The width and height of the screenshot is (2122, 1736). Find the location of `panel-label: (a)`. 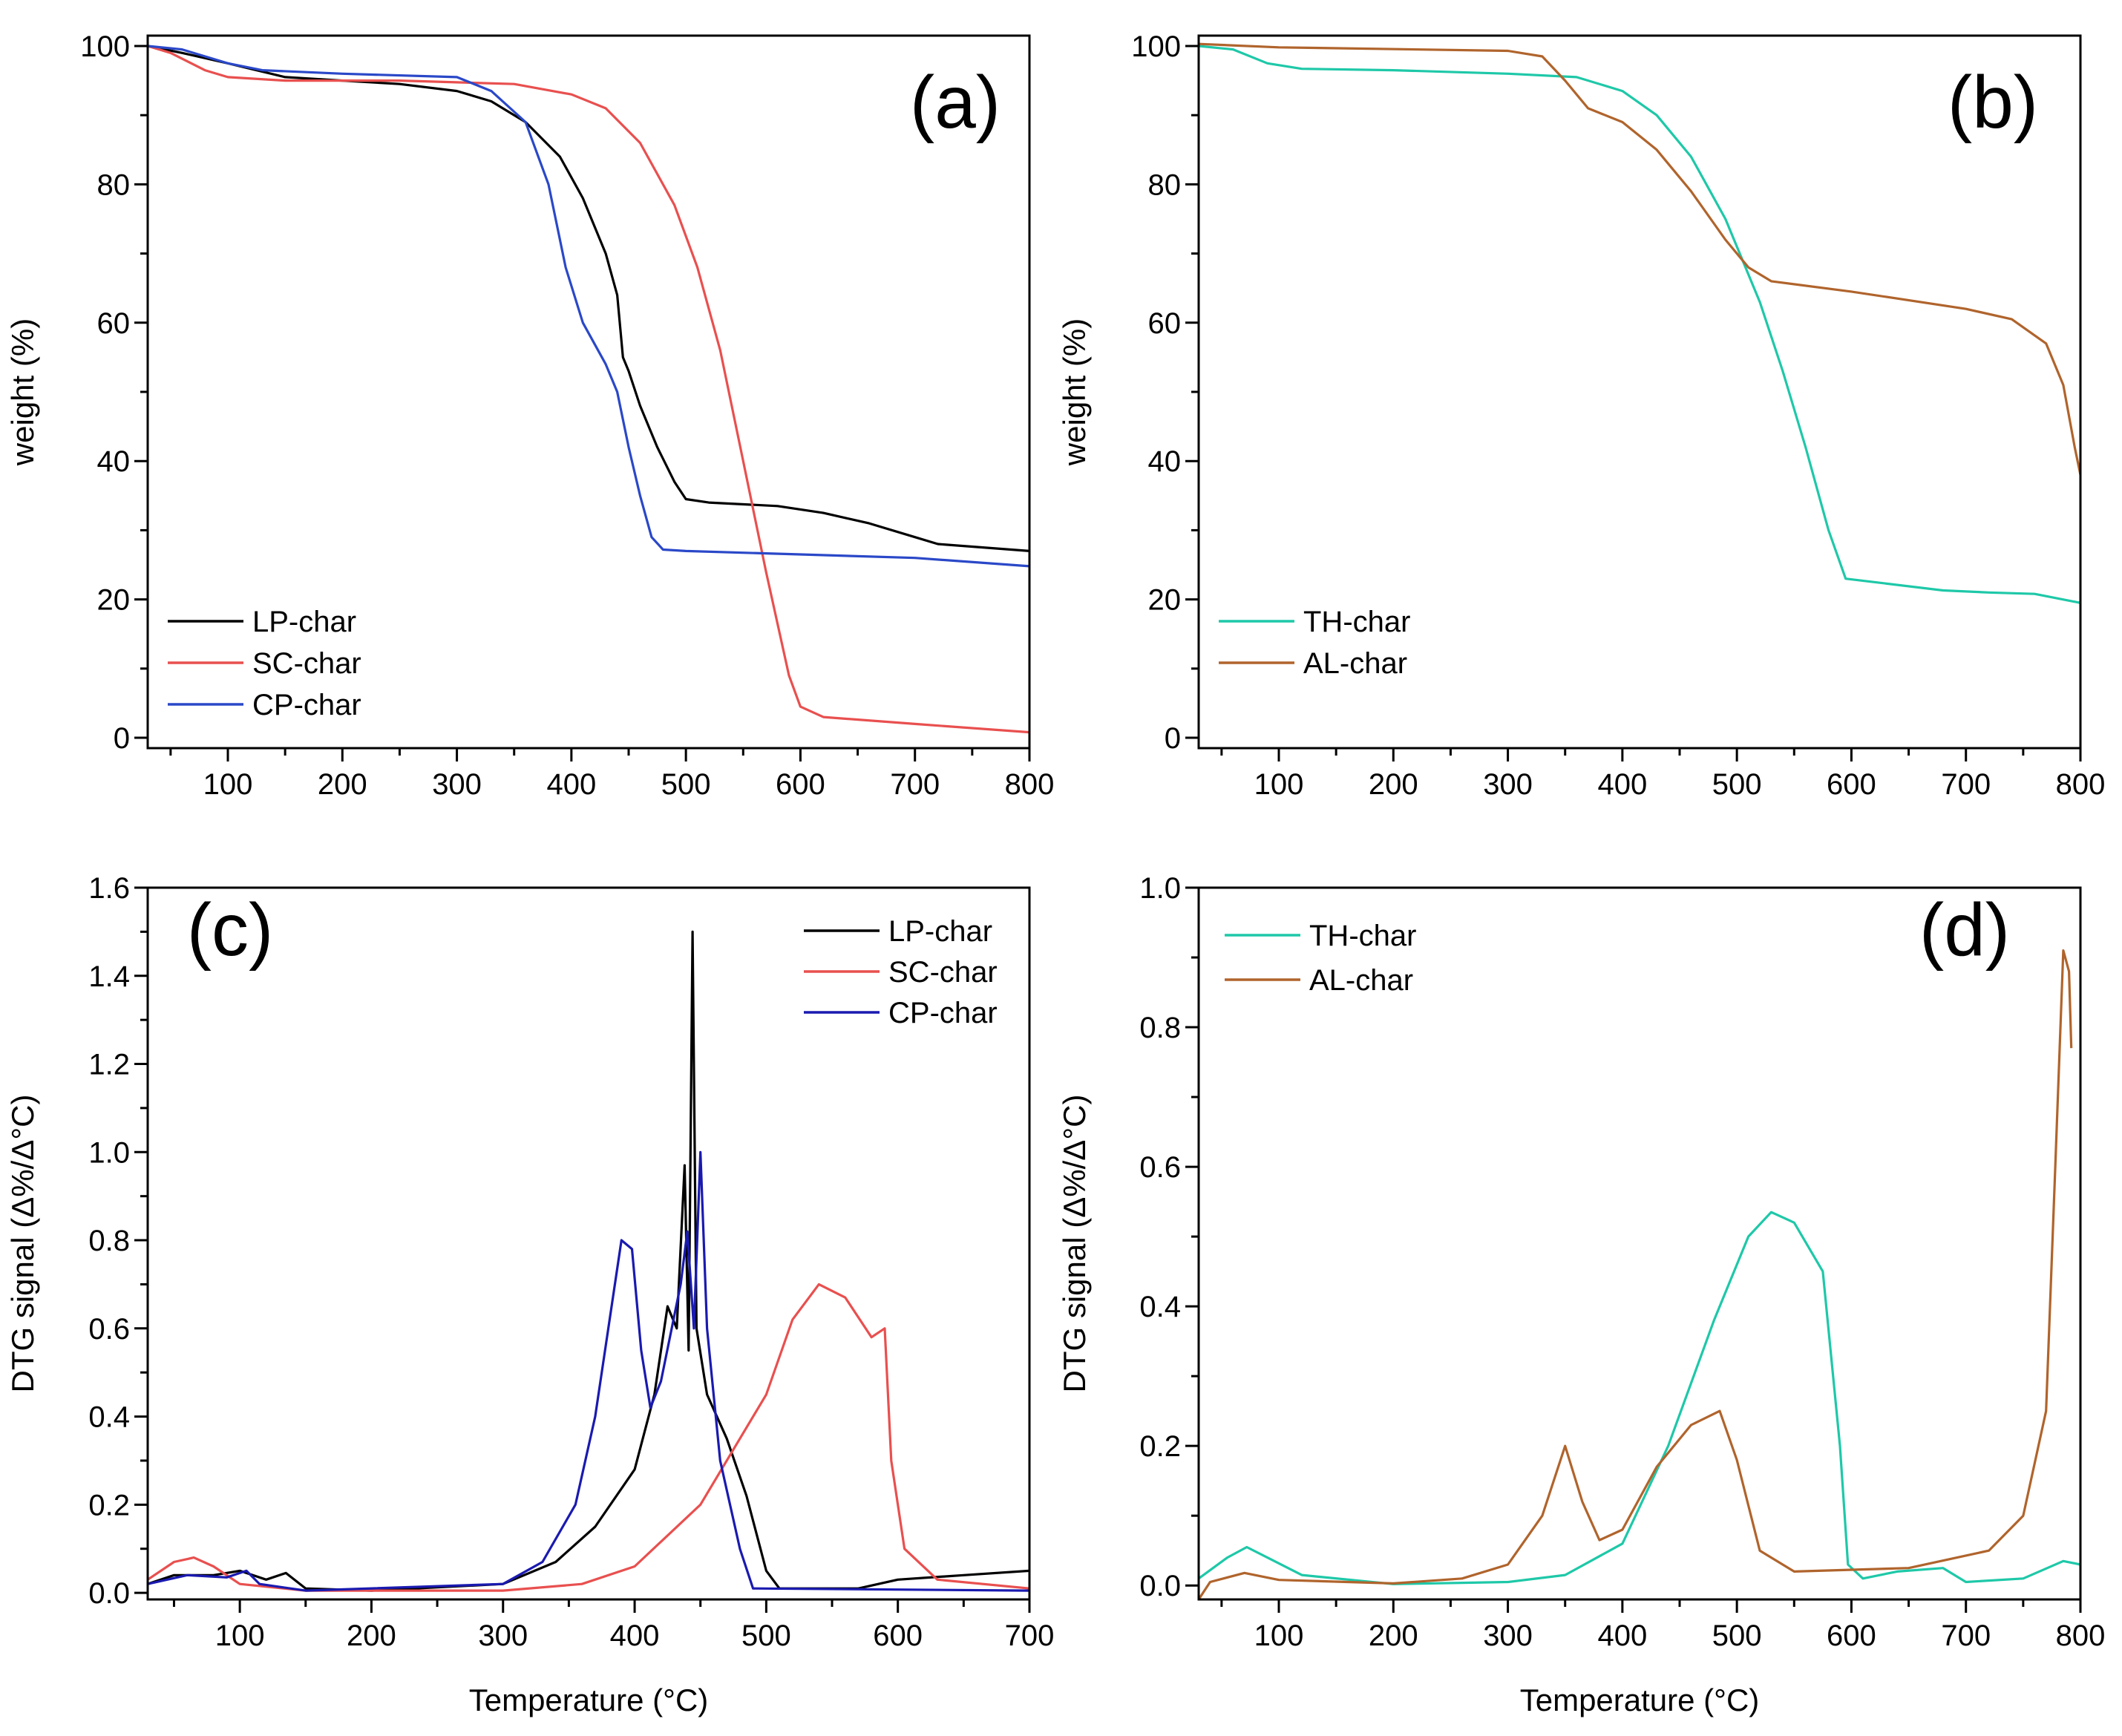

panel-label: (a) is located at coordinates (956, 102).